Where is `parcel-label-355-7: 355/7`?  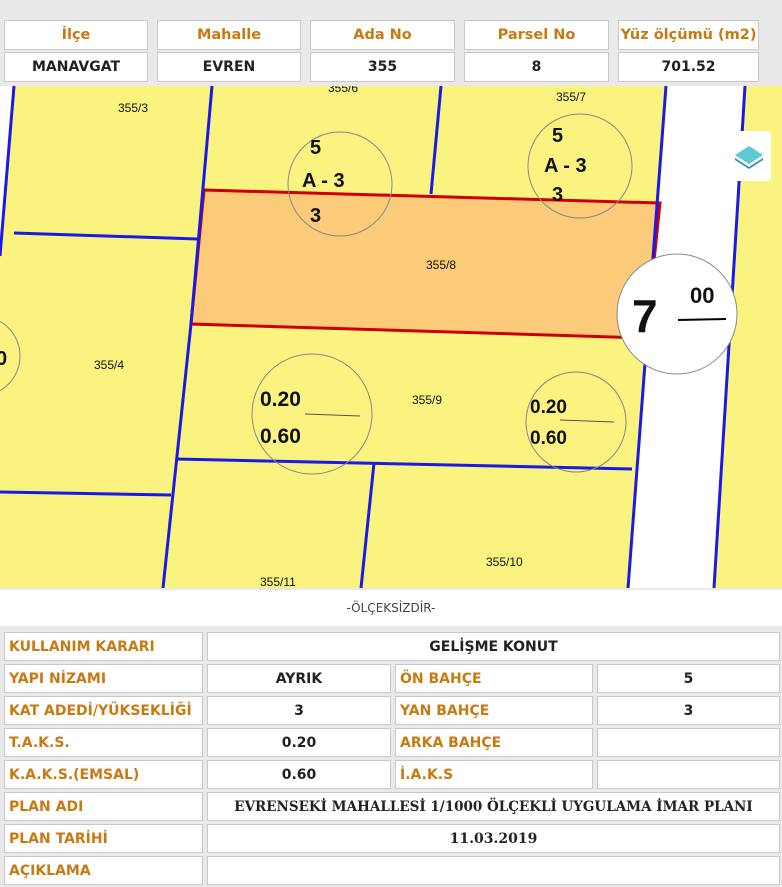
parcel-label-355-7: 355/7 is located at coordinates (571, 97).